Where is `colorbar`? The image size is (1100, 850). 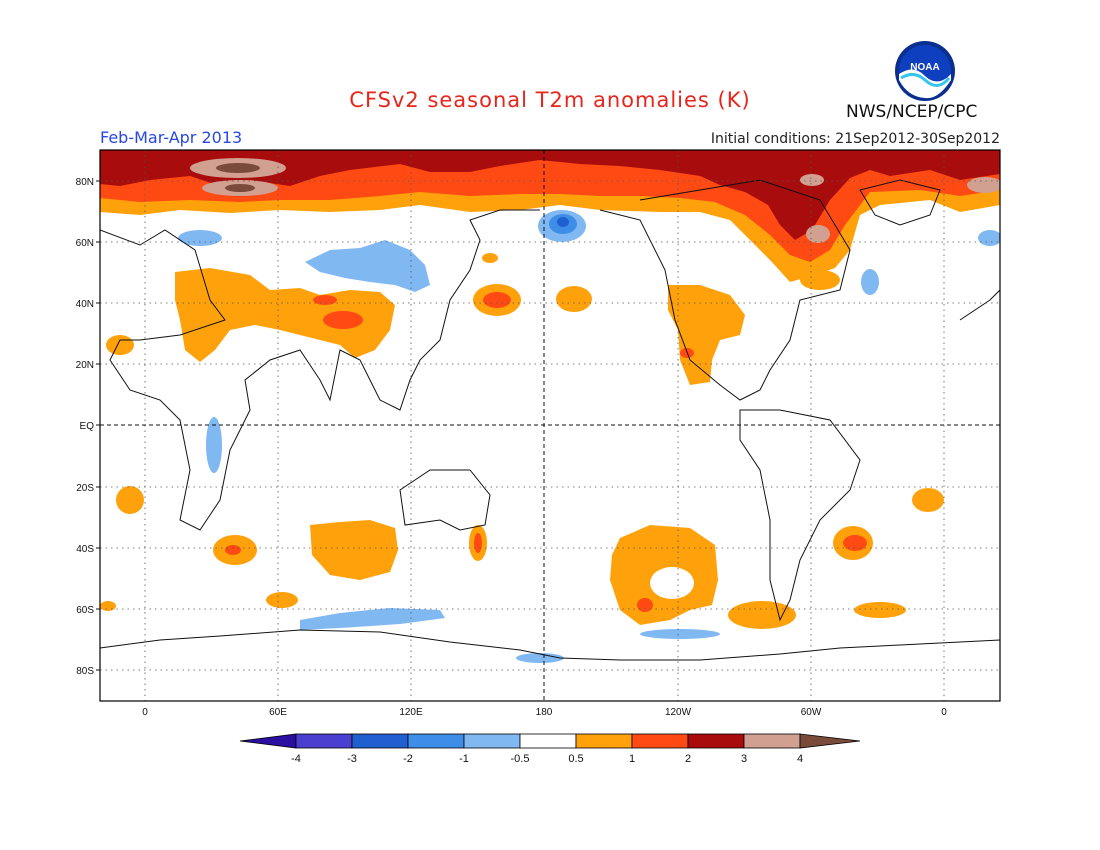
colorbar is located at coordinates (550, 741).